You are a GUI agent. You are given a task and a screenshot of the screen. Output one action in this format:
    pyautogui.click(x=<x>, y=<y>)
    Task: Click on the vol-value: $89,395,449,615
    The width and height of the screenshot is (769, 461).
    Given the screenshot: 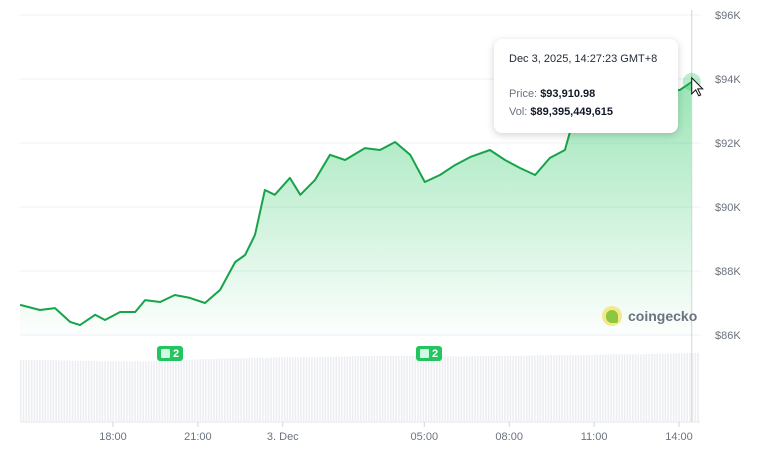 What is the action you would take?
    pyautogui.click(x=572, y=112)
    